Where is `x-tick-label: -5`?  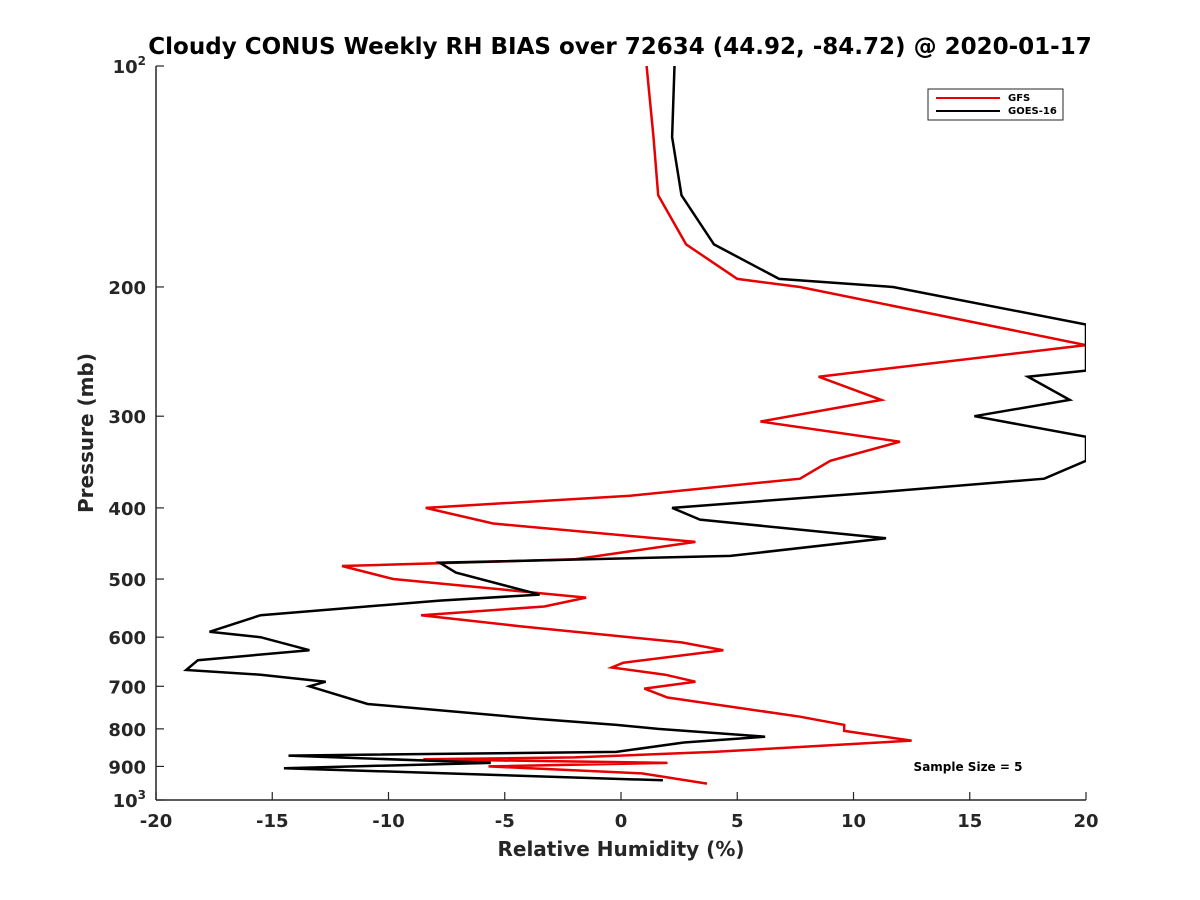
x-tick-label: -5 is located at coordinates (505, 821).